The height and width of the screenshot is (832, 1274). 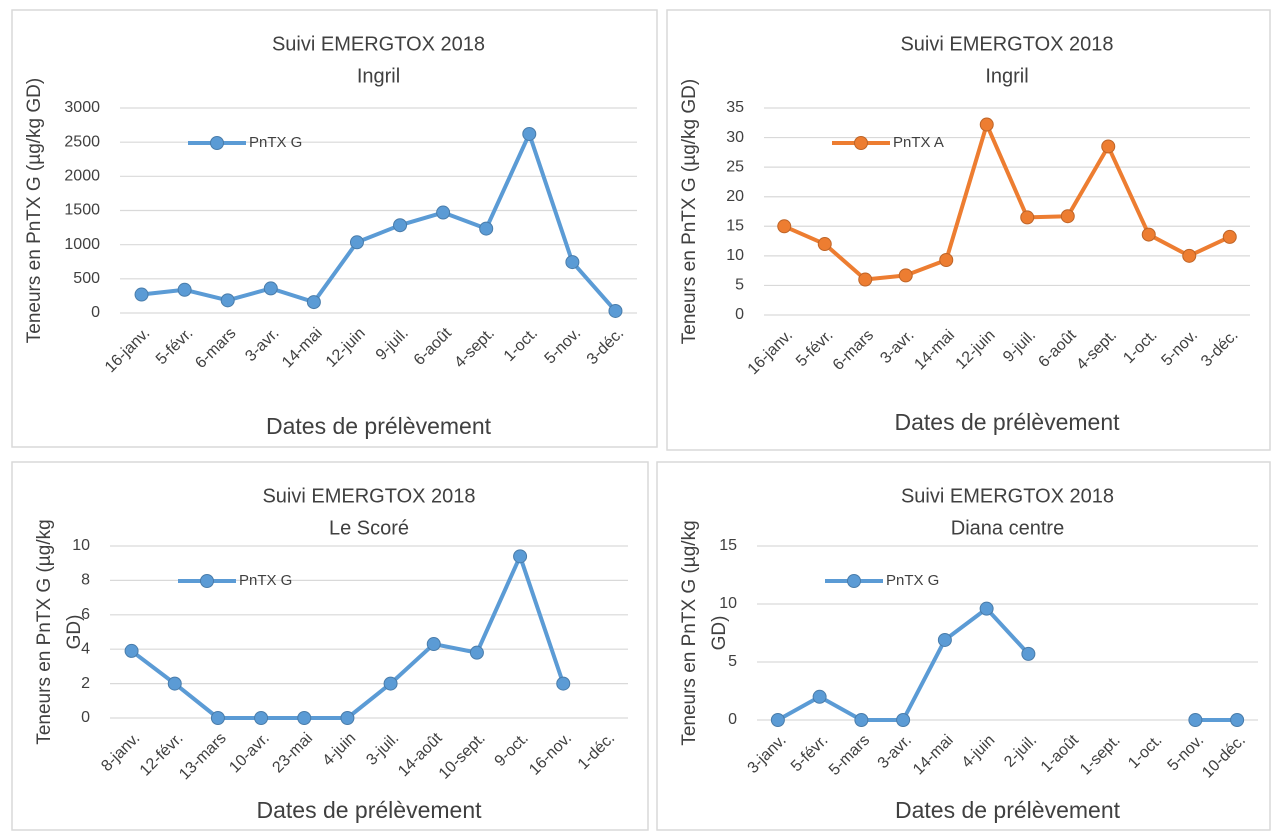 What do you see at coordinates (735, 196) in the screenshot?
I see `y-tick-label: 20` at bounding box center [735, 196].